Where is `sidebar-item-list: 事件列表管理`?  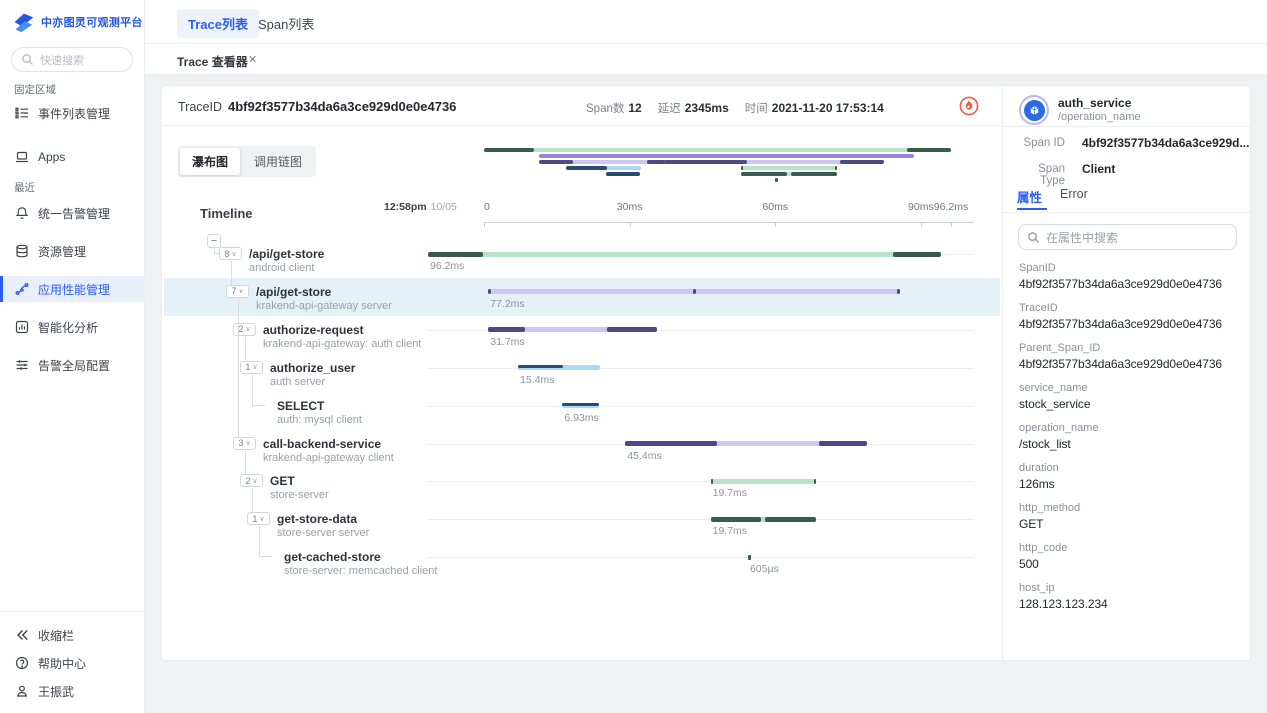
sidebar-item-list: 事件列表管理 is located at coordinates (72, 113).